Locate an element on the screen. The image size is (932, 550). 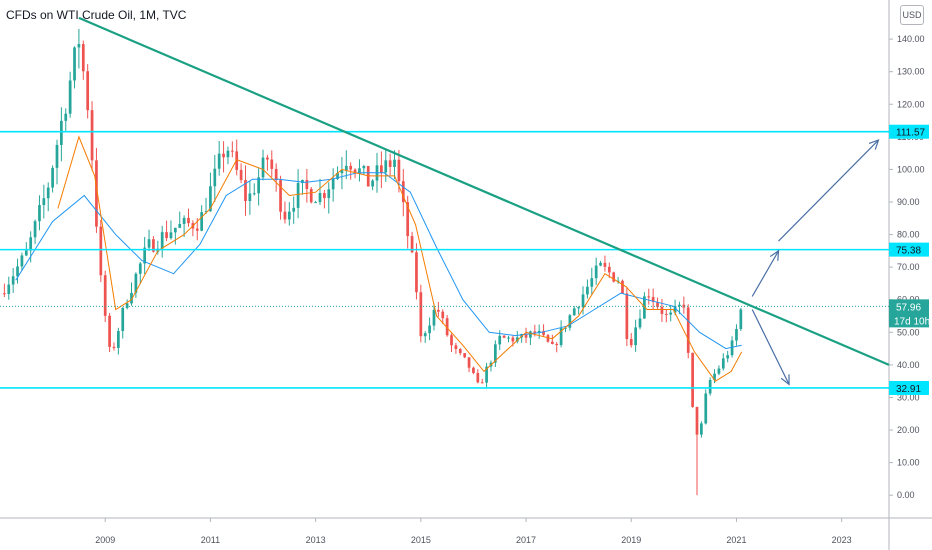
bar-countdown-label: 17d 10h is located at coordinates (912, 321).